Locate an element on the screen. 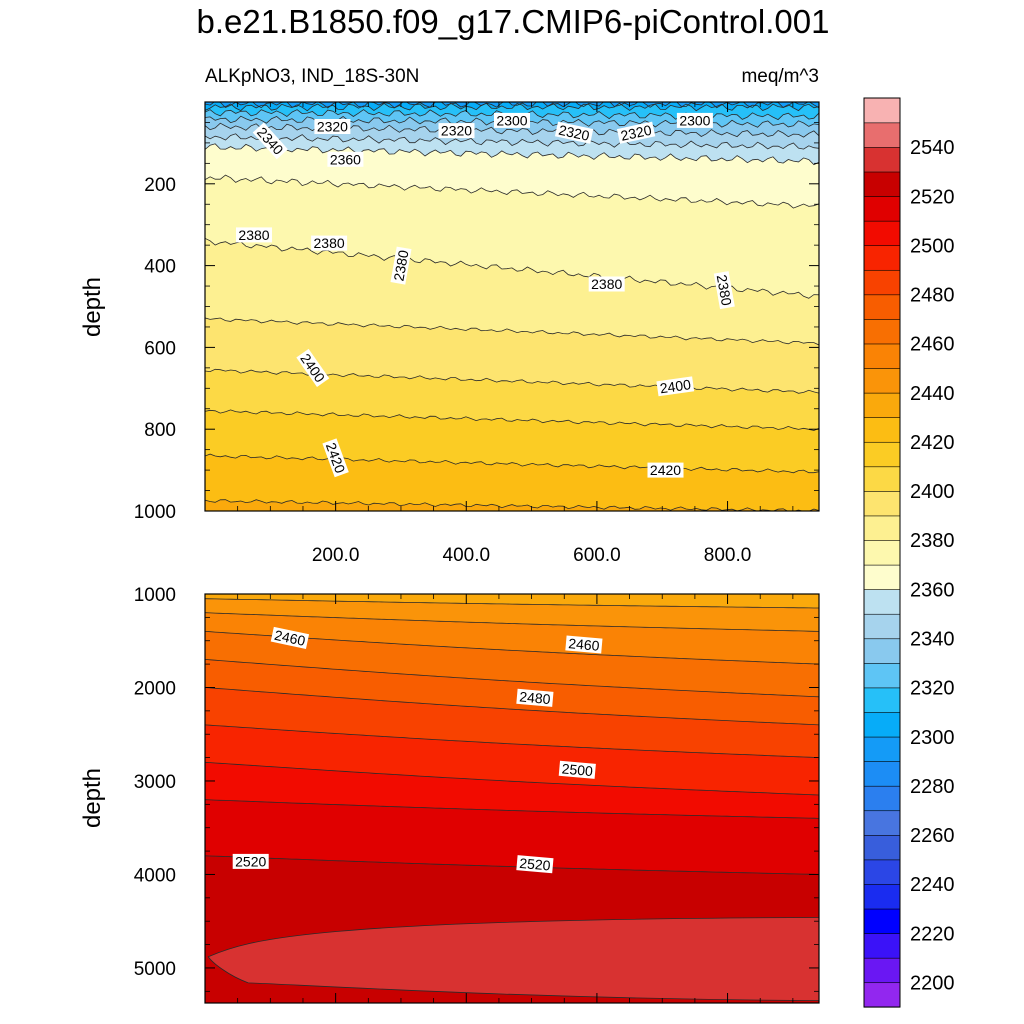 This screenshot has height=1024, width=1024. y-tick-label: 800 is located at coordinates (160, 430).